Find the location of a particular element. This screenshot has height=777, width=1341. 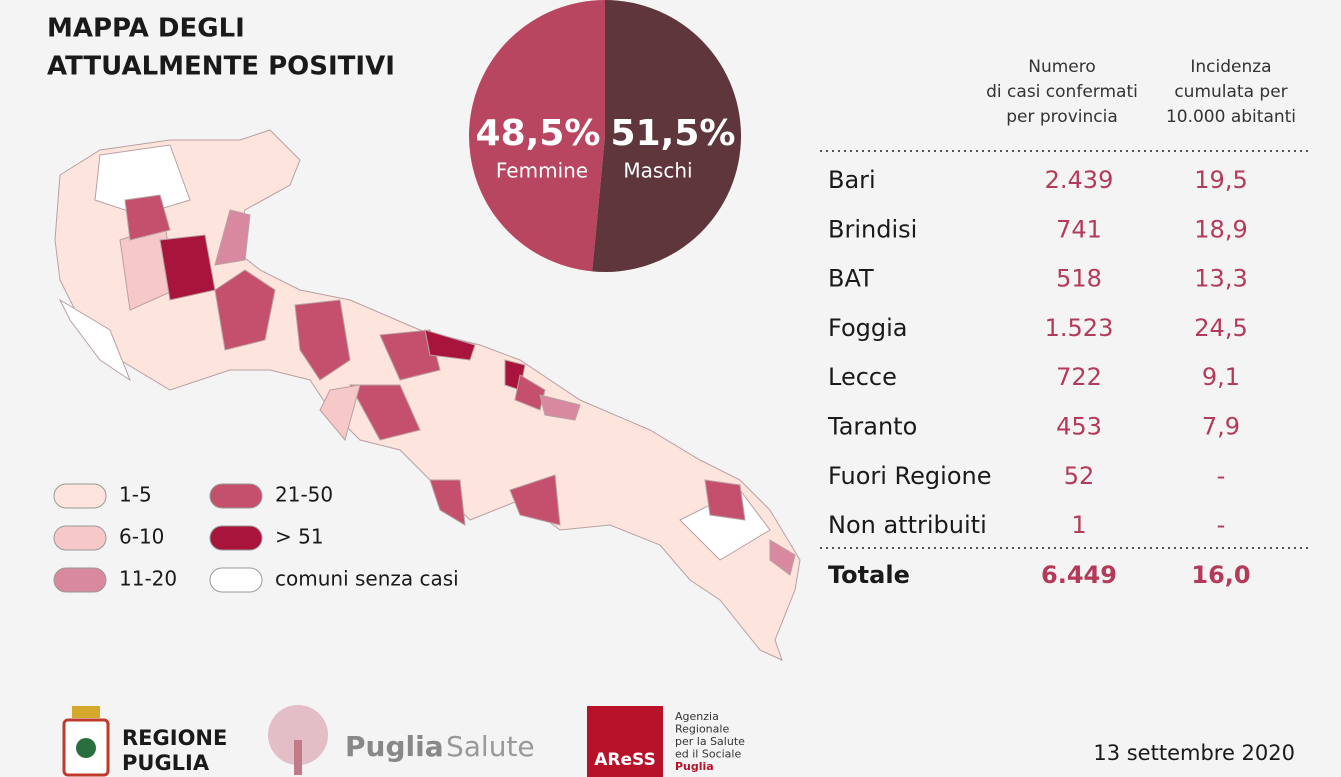

table-value: 1.523 is located at coordinates (1079, 328).